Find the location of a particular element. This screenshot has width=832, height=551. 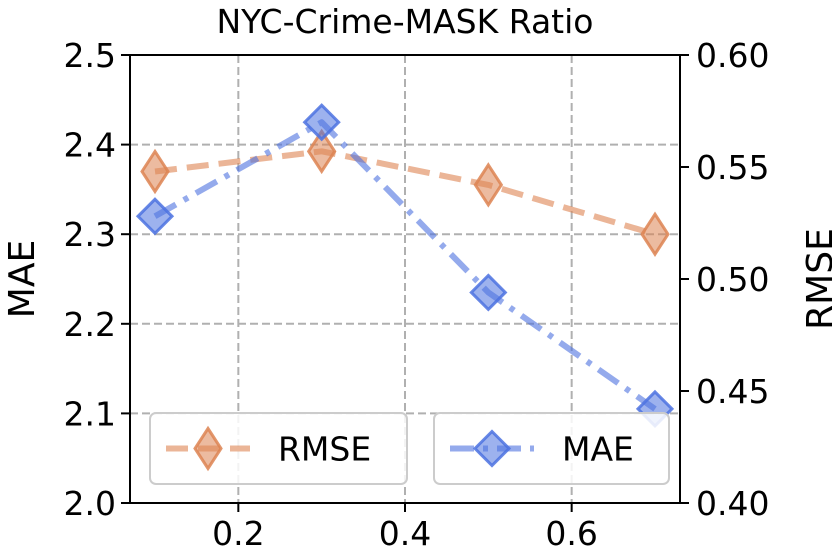

y-right-tick-label: 0.55 is located at coordinates (732, 167).